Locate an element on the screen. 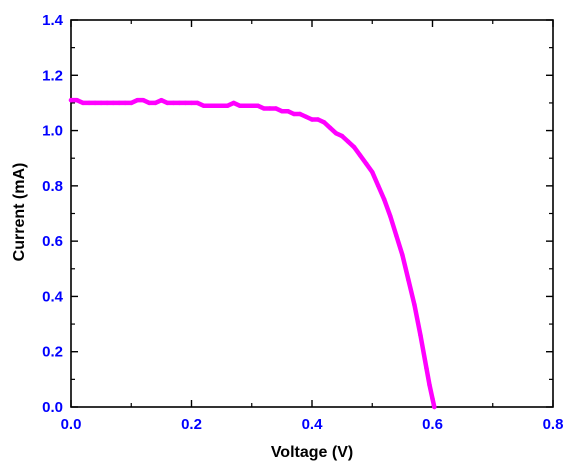 The width and height of the screenshot is (571, 466). x-tick-label: 0.4 is located at coordinates (313, 424).